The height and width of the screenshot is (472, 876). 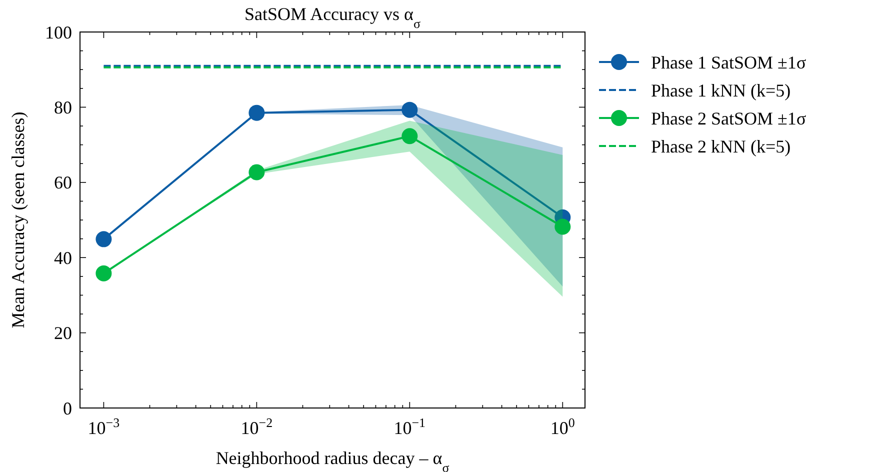 I want to click on legend-label: Phase 1 SatSOM ±1σ, so click(x=728, y=62).